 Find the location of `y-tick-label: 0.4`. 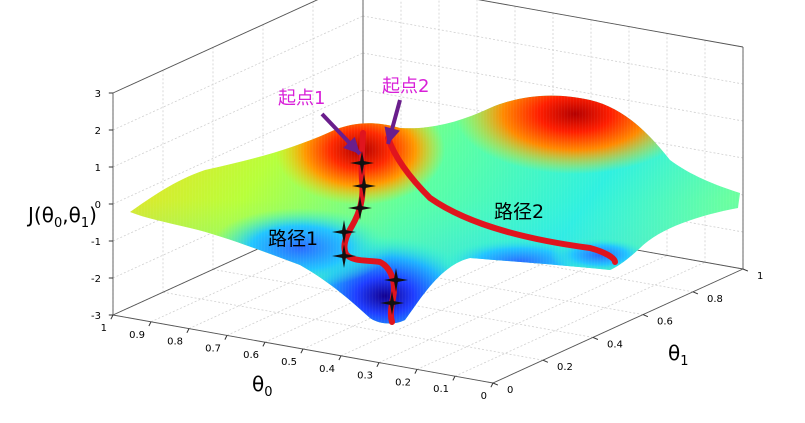

y-tick-label: 0.4 is located at coordinates (327, 369).